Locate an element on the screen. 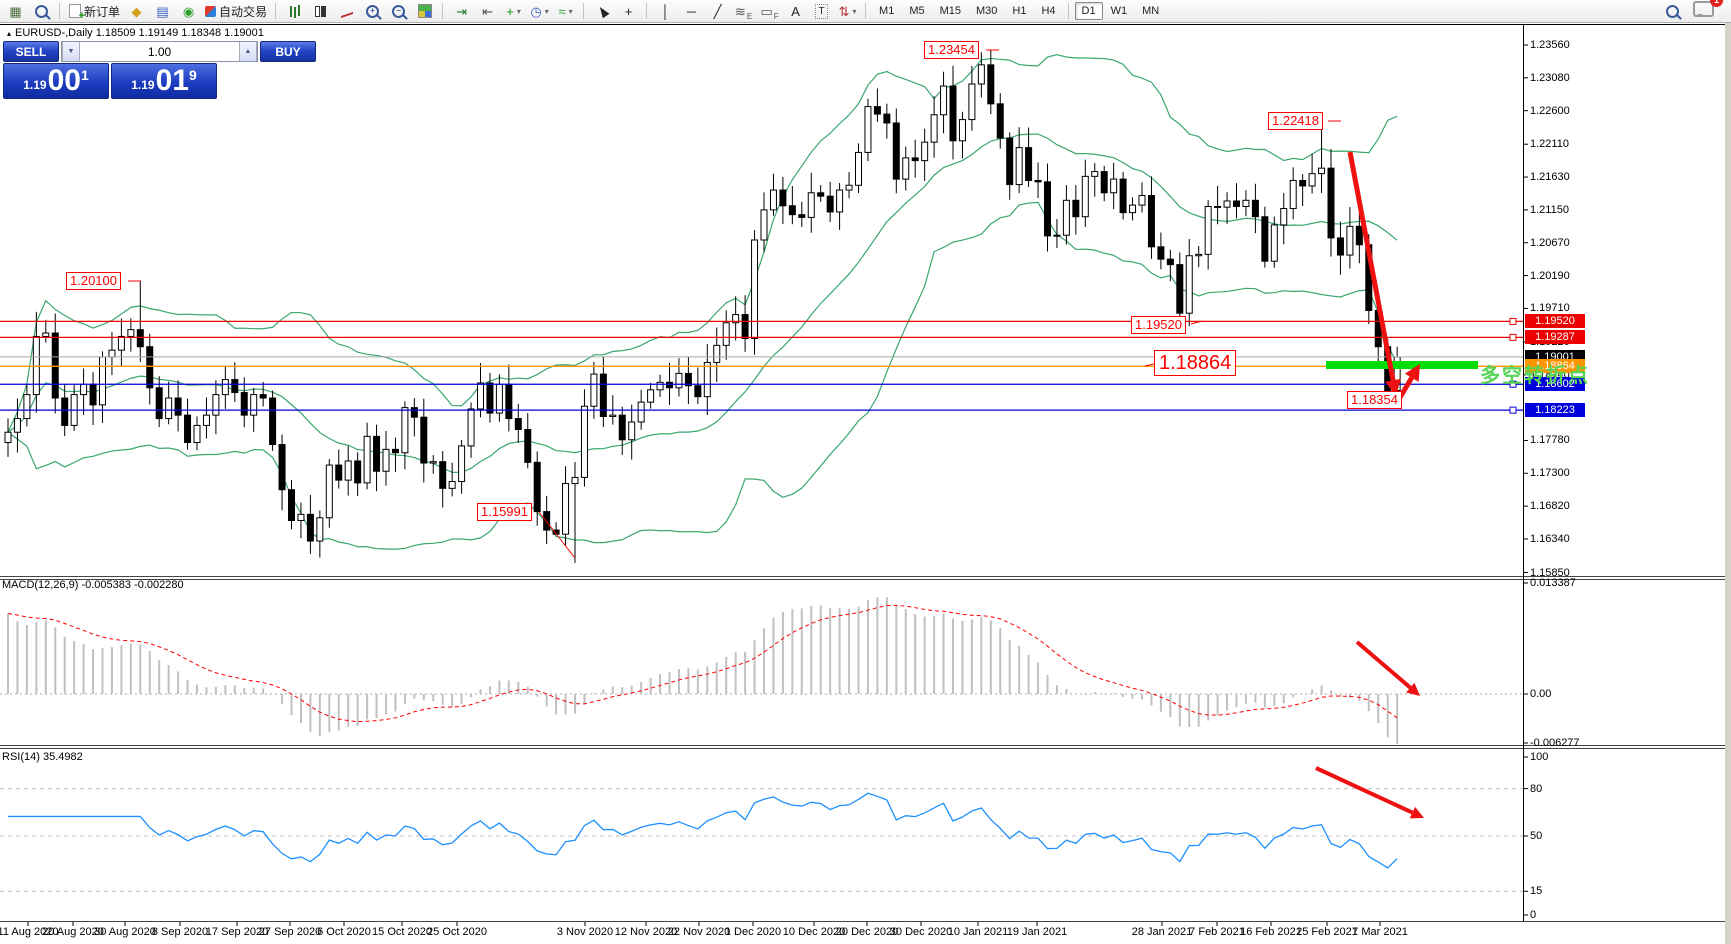 The height and width of the screenshot is (944, 1731). date-label: 17 Sep 2020 is located at coordinates (237, 932).